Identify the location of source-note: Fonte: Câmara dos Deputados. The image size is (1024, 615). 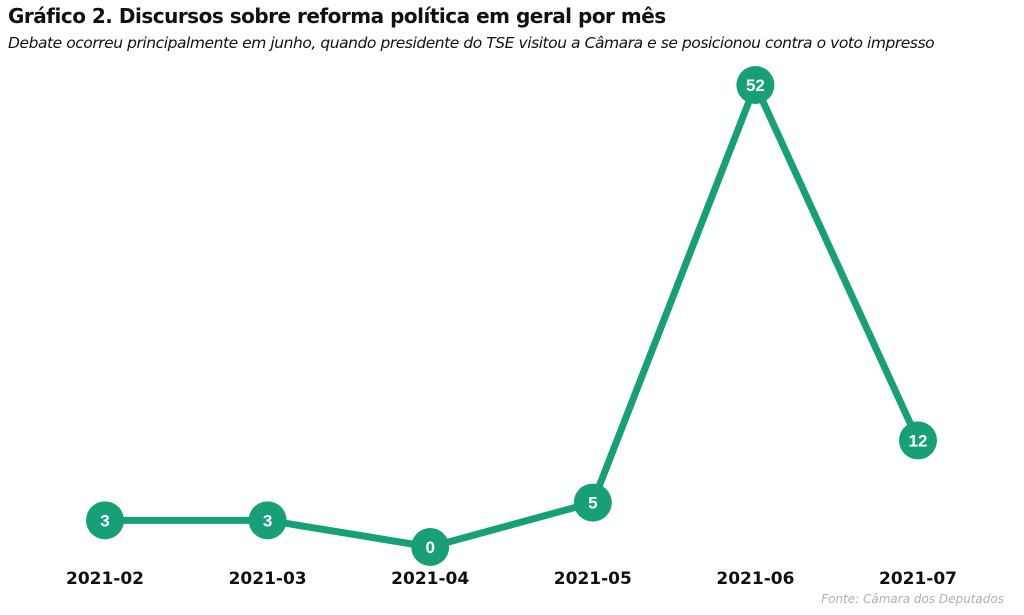
(912, 599).